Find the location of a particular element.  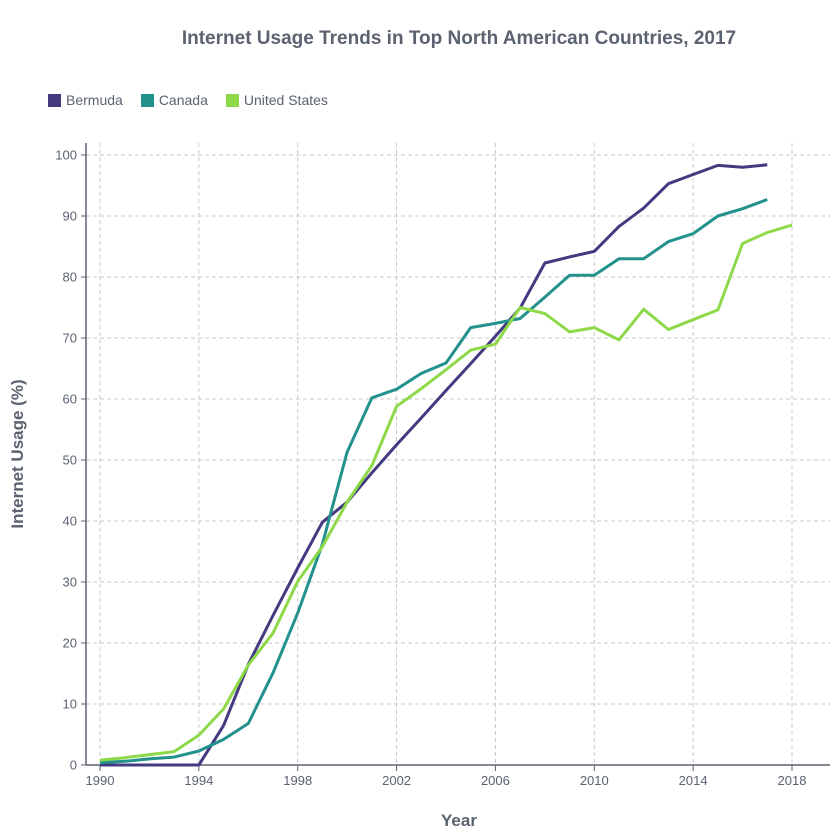

y-tick-label: 60 is located at coordinates (70, 399).